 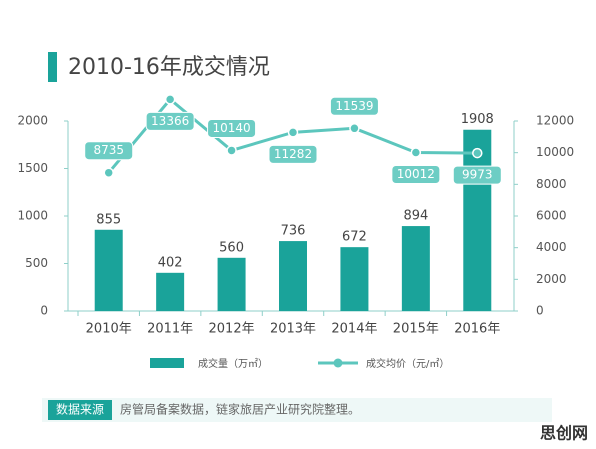 I want to click on bar-value-label: 560, so click(x=231, y=247).